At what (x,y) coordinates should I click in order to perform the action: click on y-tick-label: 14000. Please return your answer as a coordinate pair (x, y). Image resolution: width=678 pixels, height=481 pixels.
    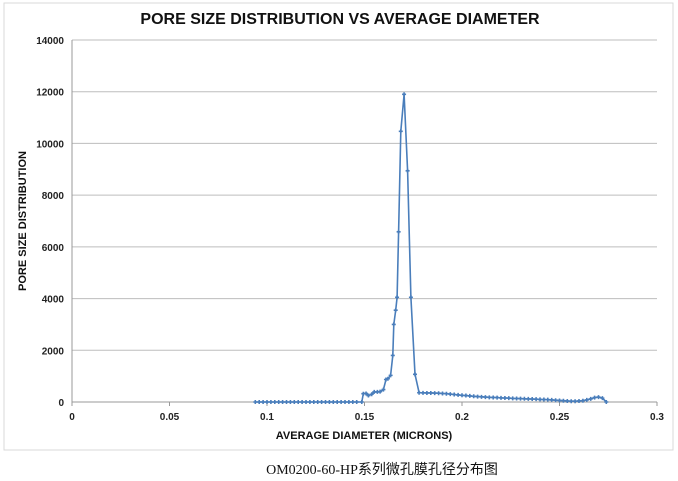
    Looking at the image, I should click on (50, 41).